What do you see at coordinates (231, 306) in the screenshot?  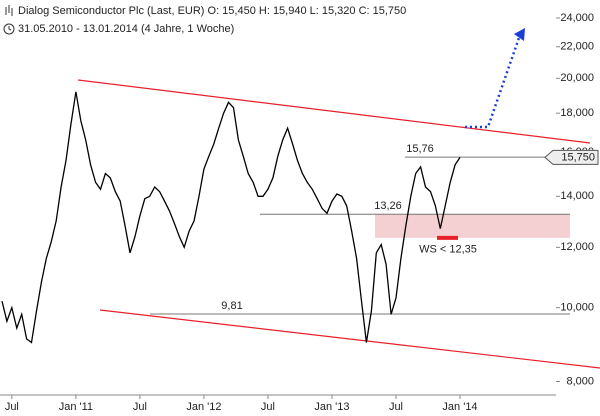 I see `level-label: 9,81` at bounding box center [231, 306].